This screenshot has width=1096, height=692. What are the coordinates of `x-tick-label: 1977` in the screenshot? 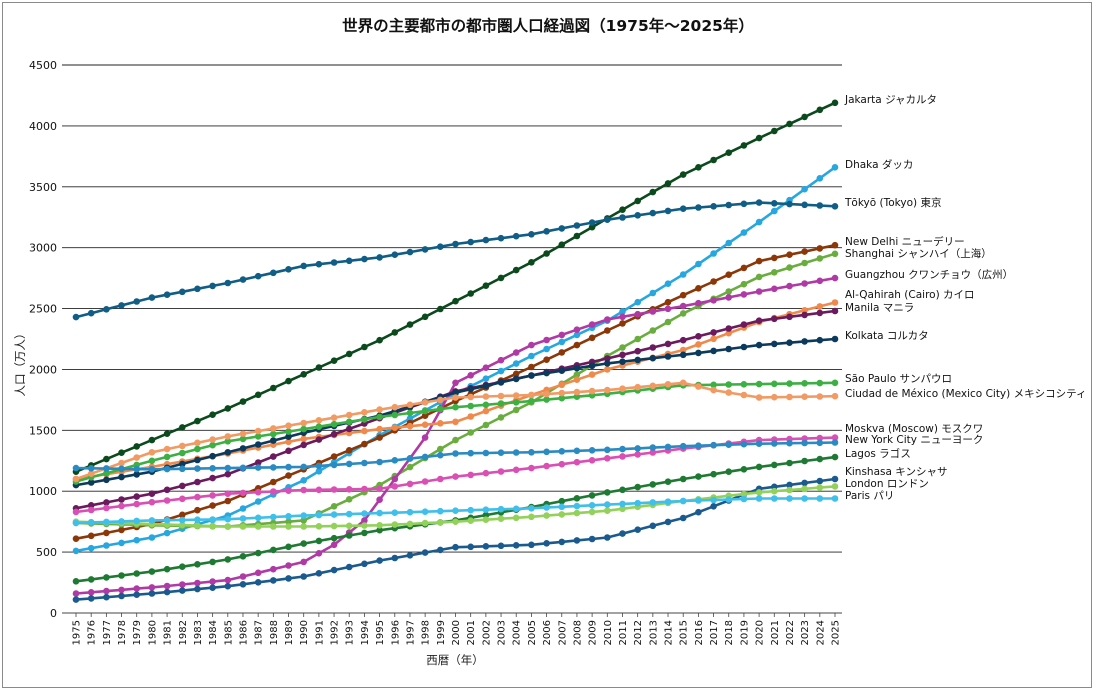 It's located at (107, 632).